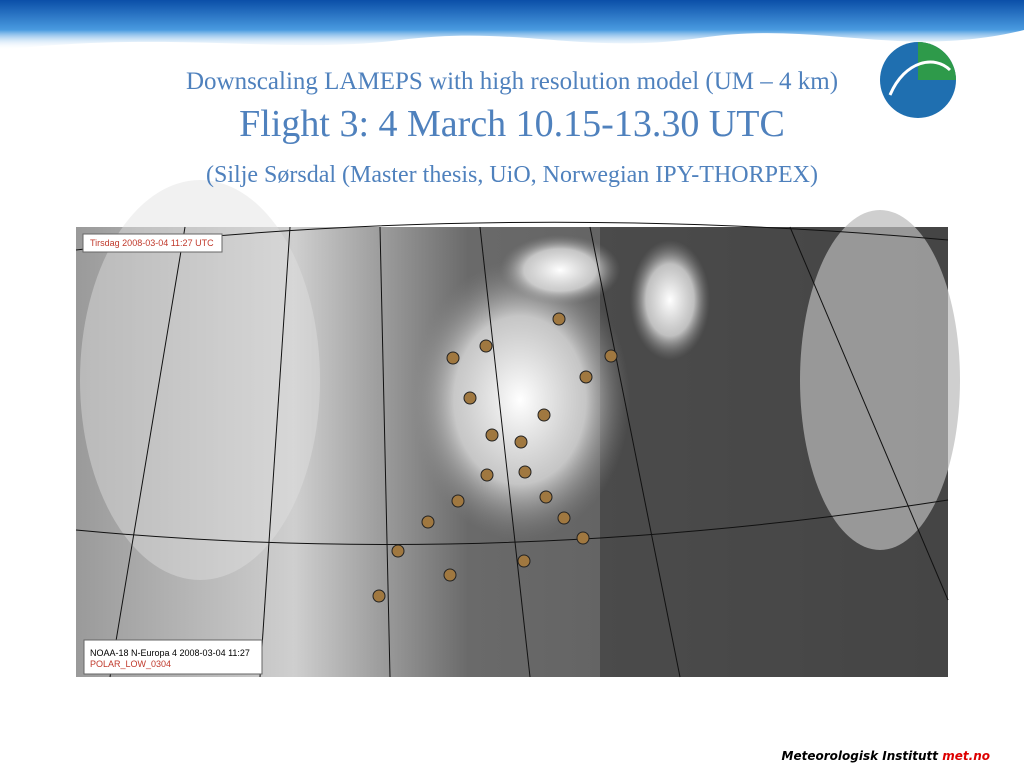 Image resolution: width=1024 pixels, height=768 pixels. Describe the element at coordinates (170, 653) in the screenshot. I see `image-source: NOAA-18 N-Europa 4 2008-03-04 11:27` at that location.